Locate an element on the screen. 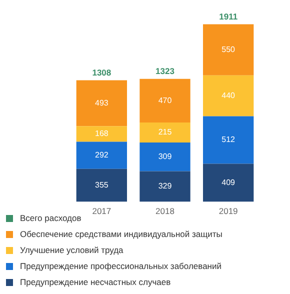 The image size is (290, 294). legend-label: Улучшение условий труда is located at coordinates (72, 250).